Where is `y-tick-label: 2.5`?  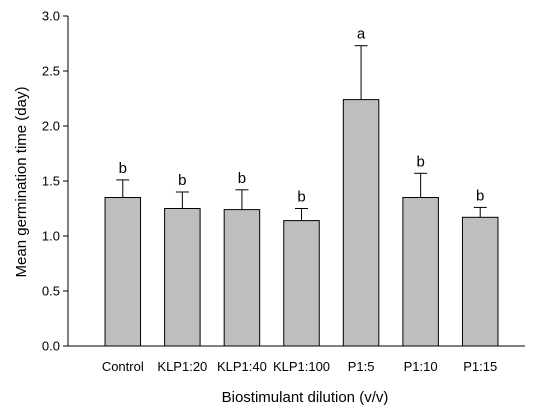 y-tick-label: 2.5 is located at coordinates (51, 71).